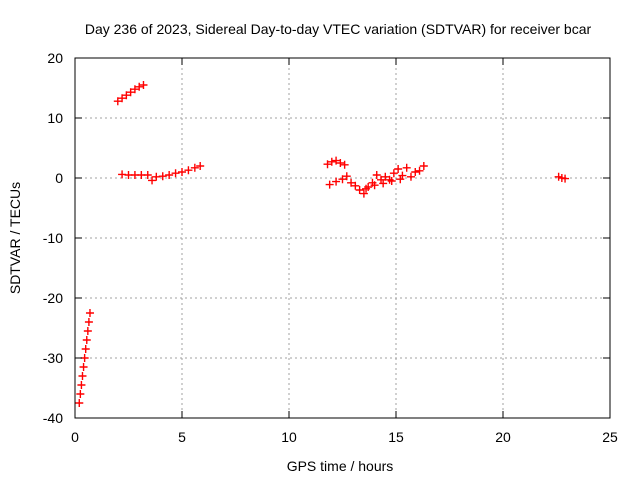 This screenshot has height=480, width=640. Describe the element at coordinates (75, 437) in the screenshot. I see `x-tick-label: 0` at that location.